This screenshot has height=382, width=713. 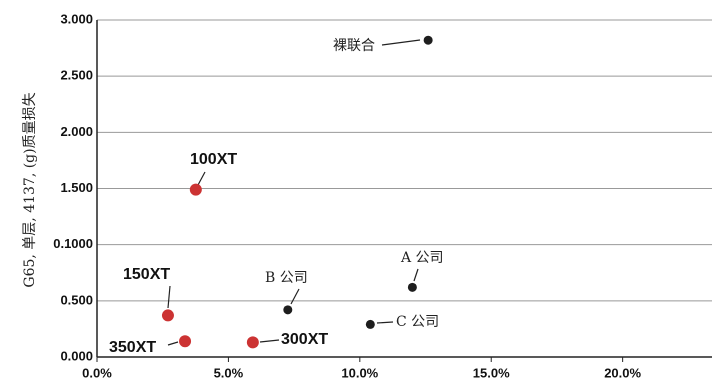 I want to click on y-tick-label: 0.000, so click(x=76, y=355).